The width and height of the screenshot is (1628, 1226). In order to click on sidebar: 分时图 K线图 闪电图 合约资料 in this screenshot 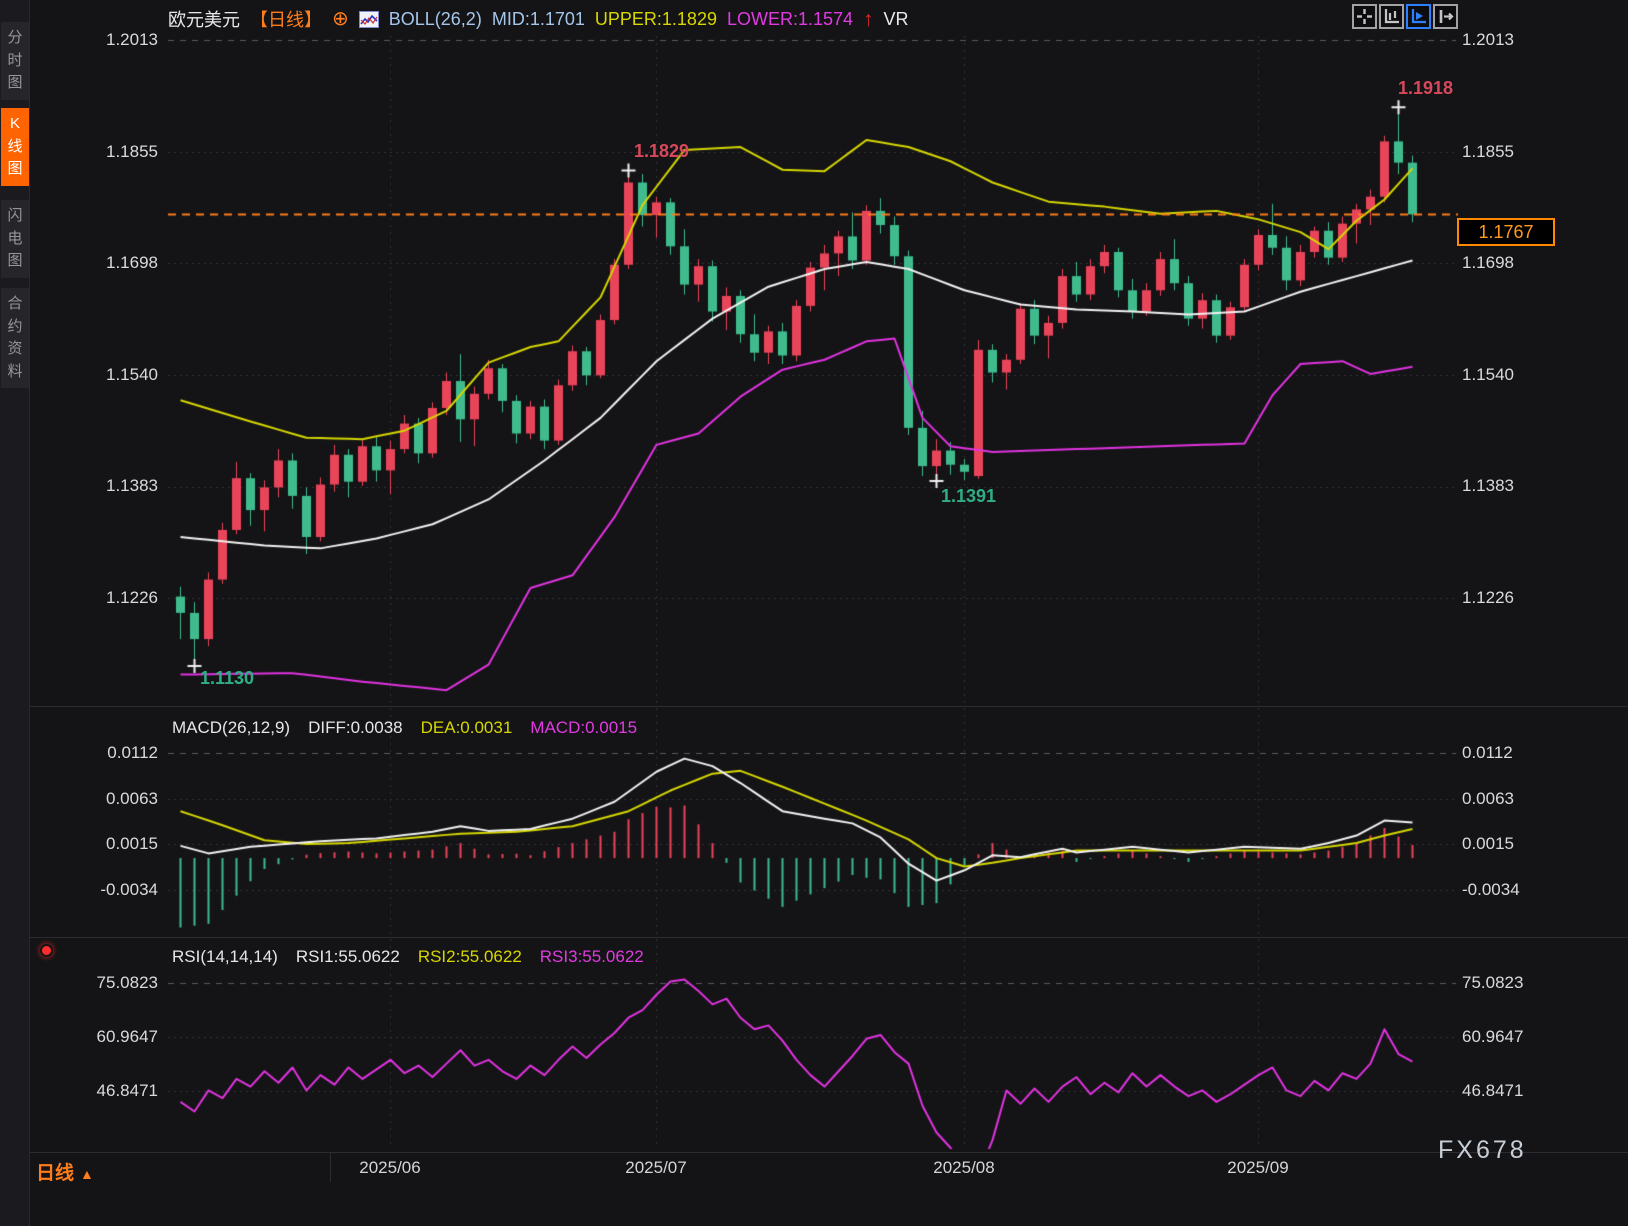, I will do `click(15, 613)`.